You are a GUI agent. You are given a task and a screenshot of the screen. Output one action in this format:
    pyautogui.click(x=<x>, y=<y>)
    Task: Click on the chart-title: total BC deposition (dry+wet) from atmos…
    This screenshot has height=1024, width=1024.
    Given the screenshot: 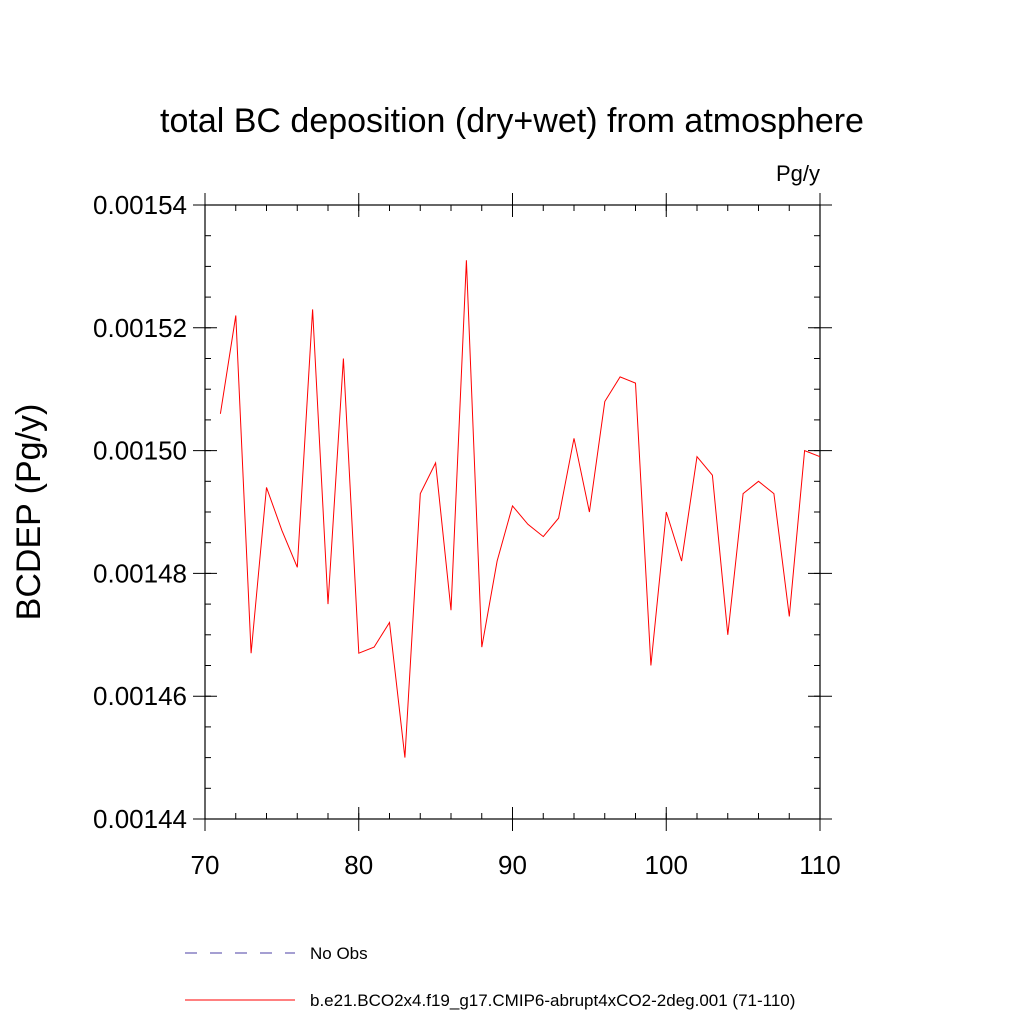 What is the action you would take?
    pyautogui.click(x=512, y=121)
    